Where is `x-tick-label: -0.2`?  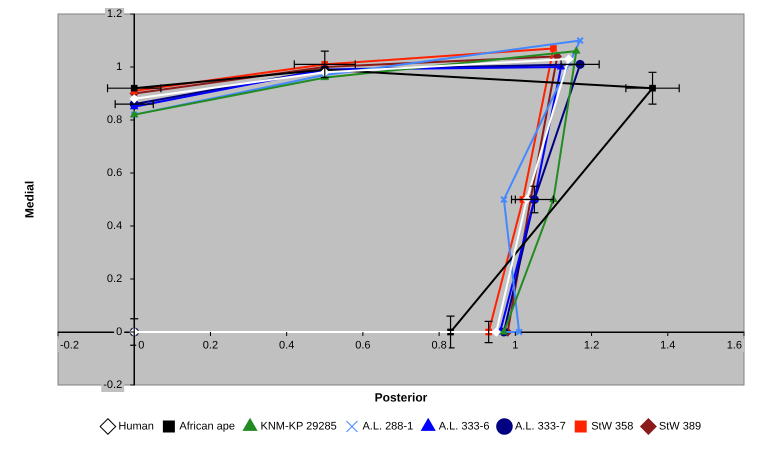
x-tick-label: -0.2 is located at coordinates (69, 346).